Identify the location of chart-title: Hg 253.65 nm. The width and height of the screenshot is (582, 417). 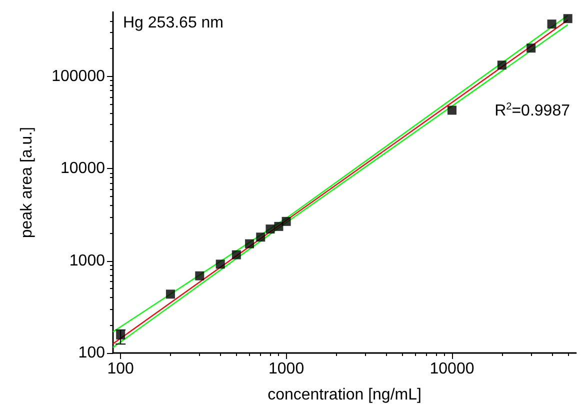
(173, 23).